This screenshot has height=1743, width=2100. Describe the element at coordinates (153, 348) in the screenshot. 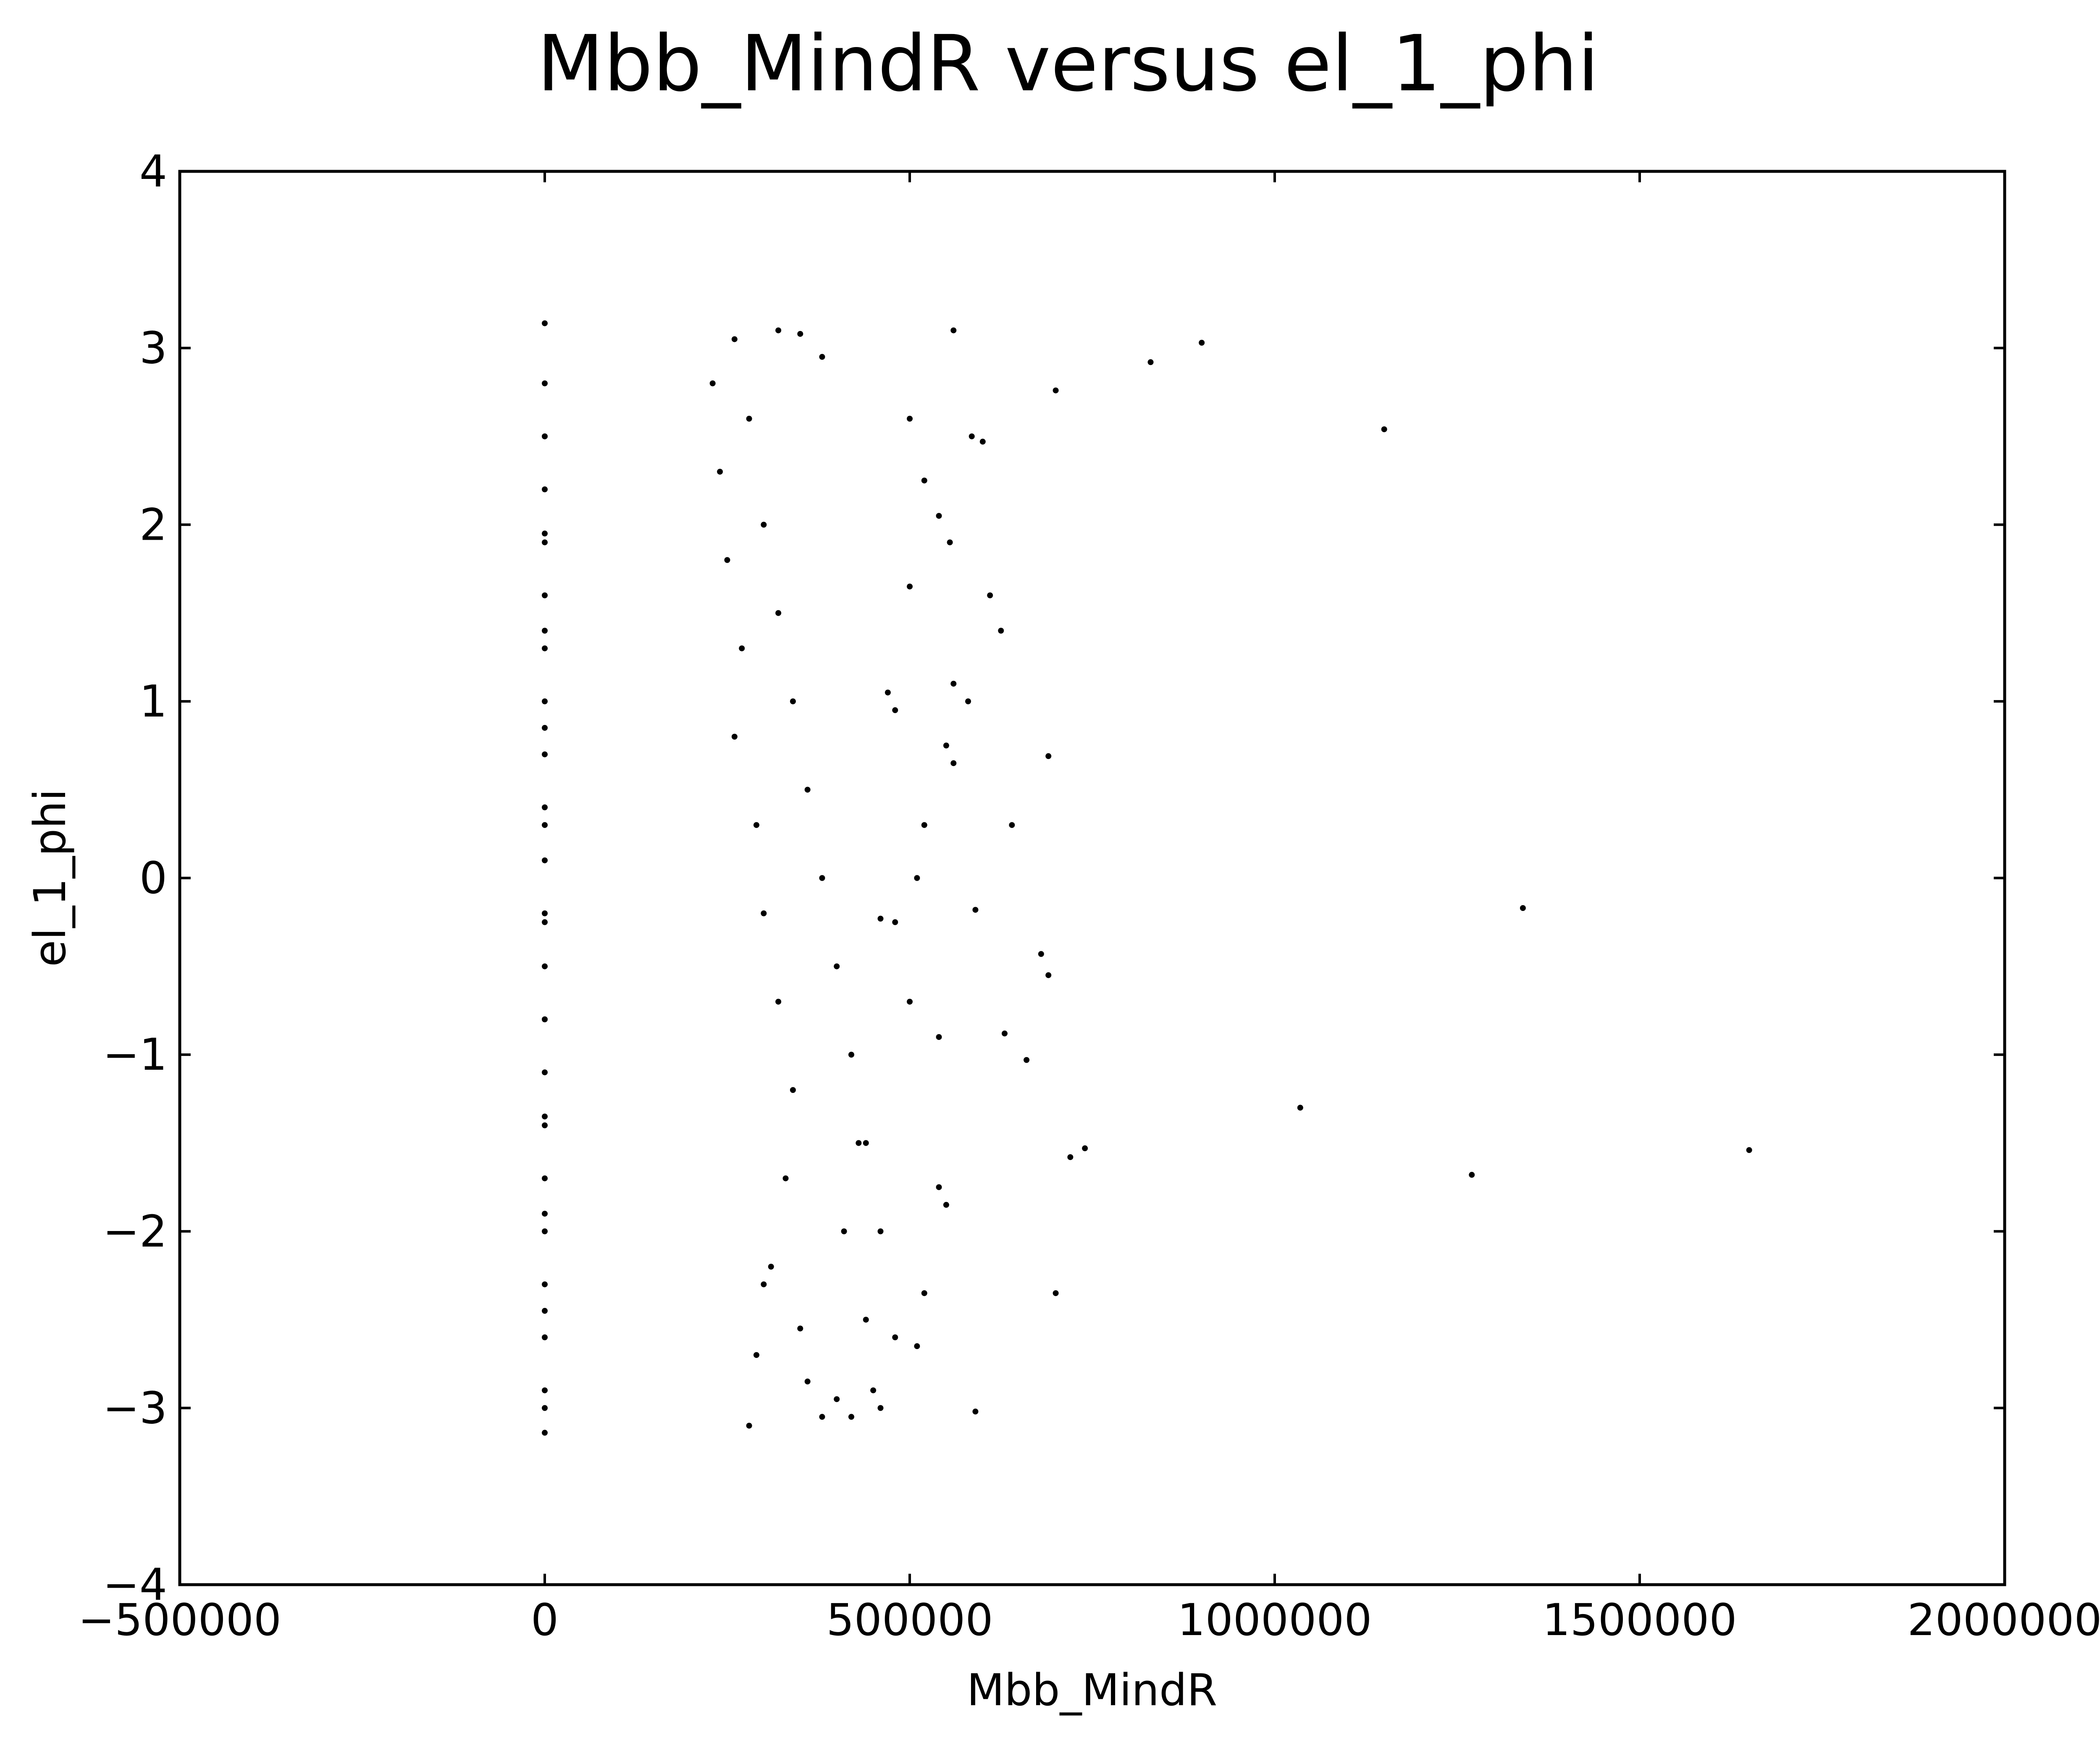

I see `y-tick-label: 3` at that location.